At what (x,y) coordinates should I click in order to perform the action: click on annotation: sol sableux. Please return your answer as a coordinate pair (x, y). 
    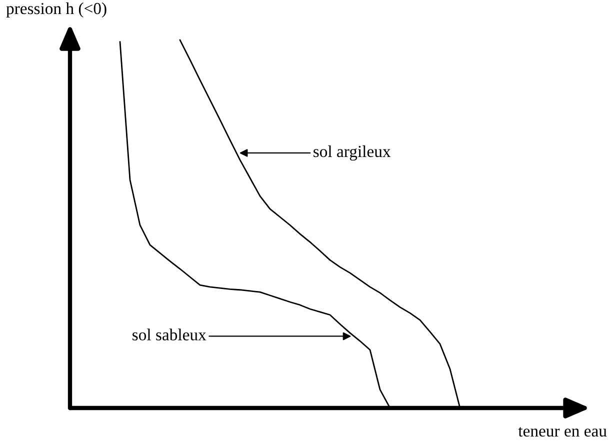
    Looking at the image, I should click on (169, 334).